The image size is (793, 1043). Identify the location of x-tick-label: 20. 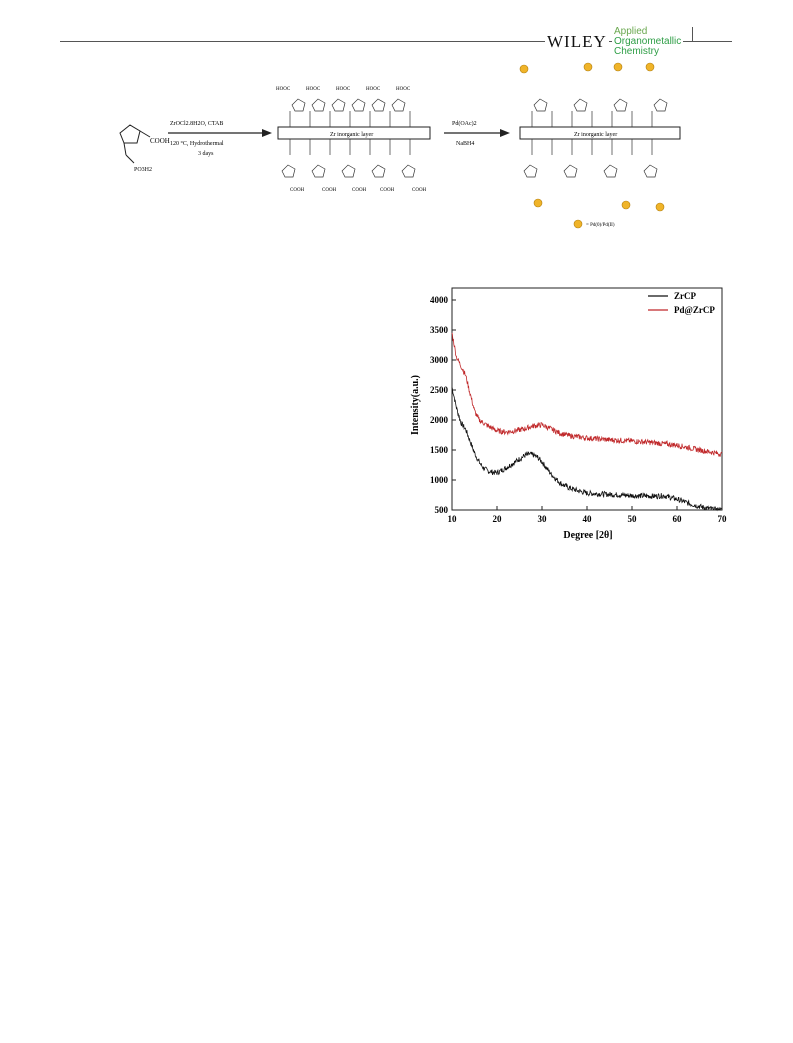
(498, 519).